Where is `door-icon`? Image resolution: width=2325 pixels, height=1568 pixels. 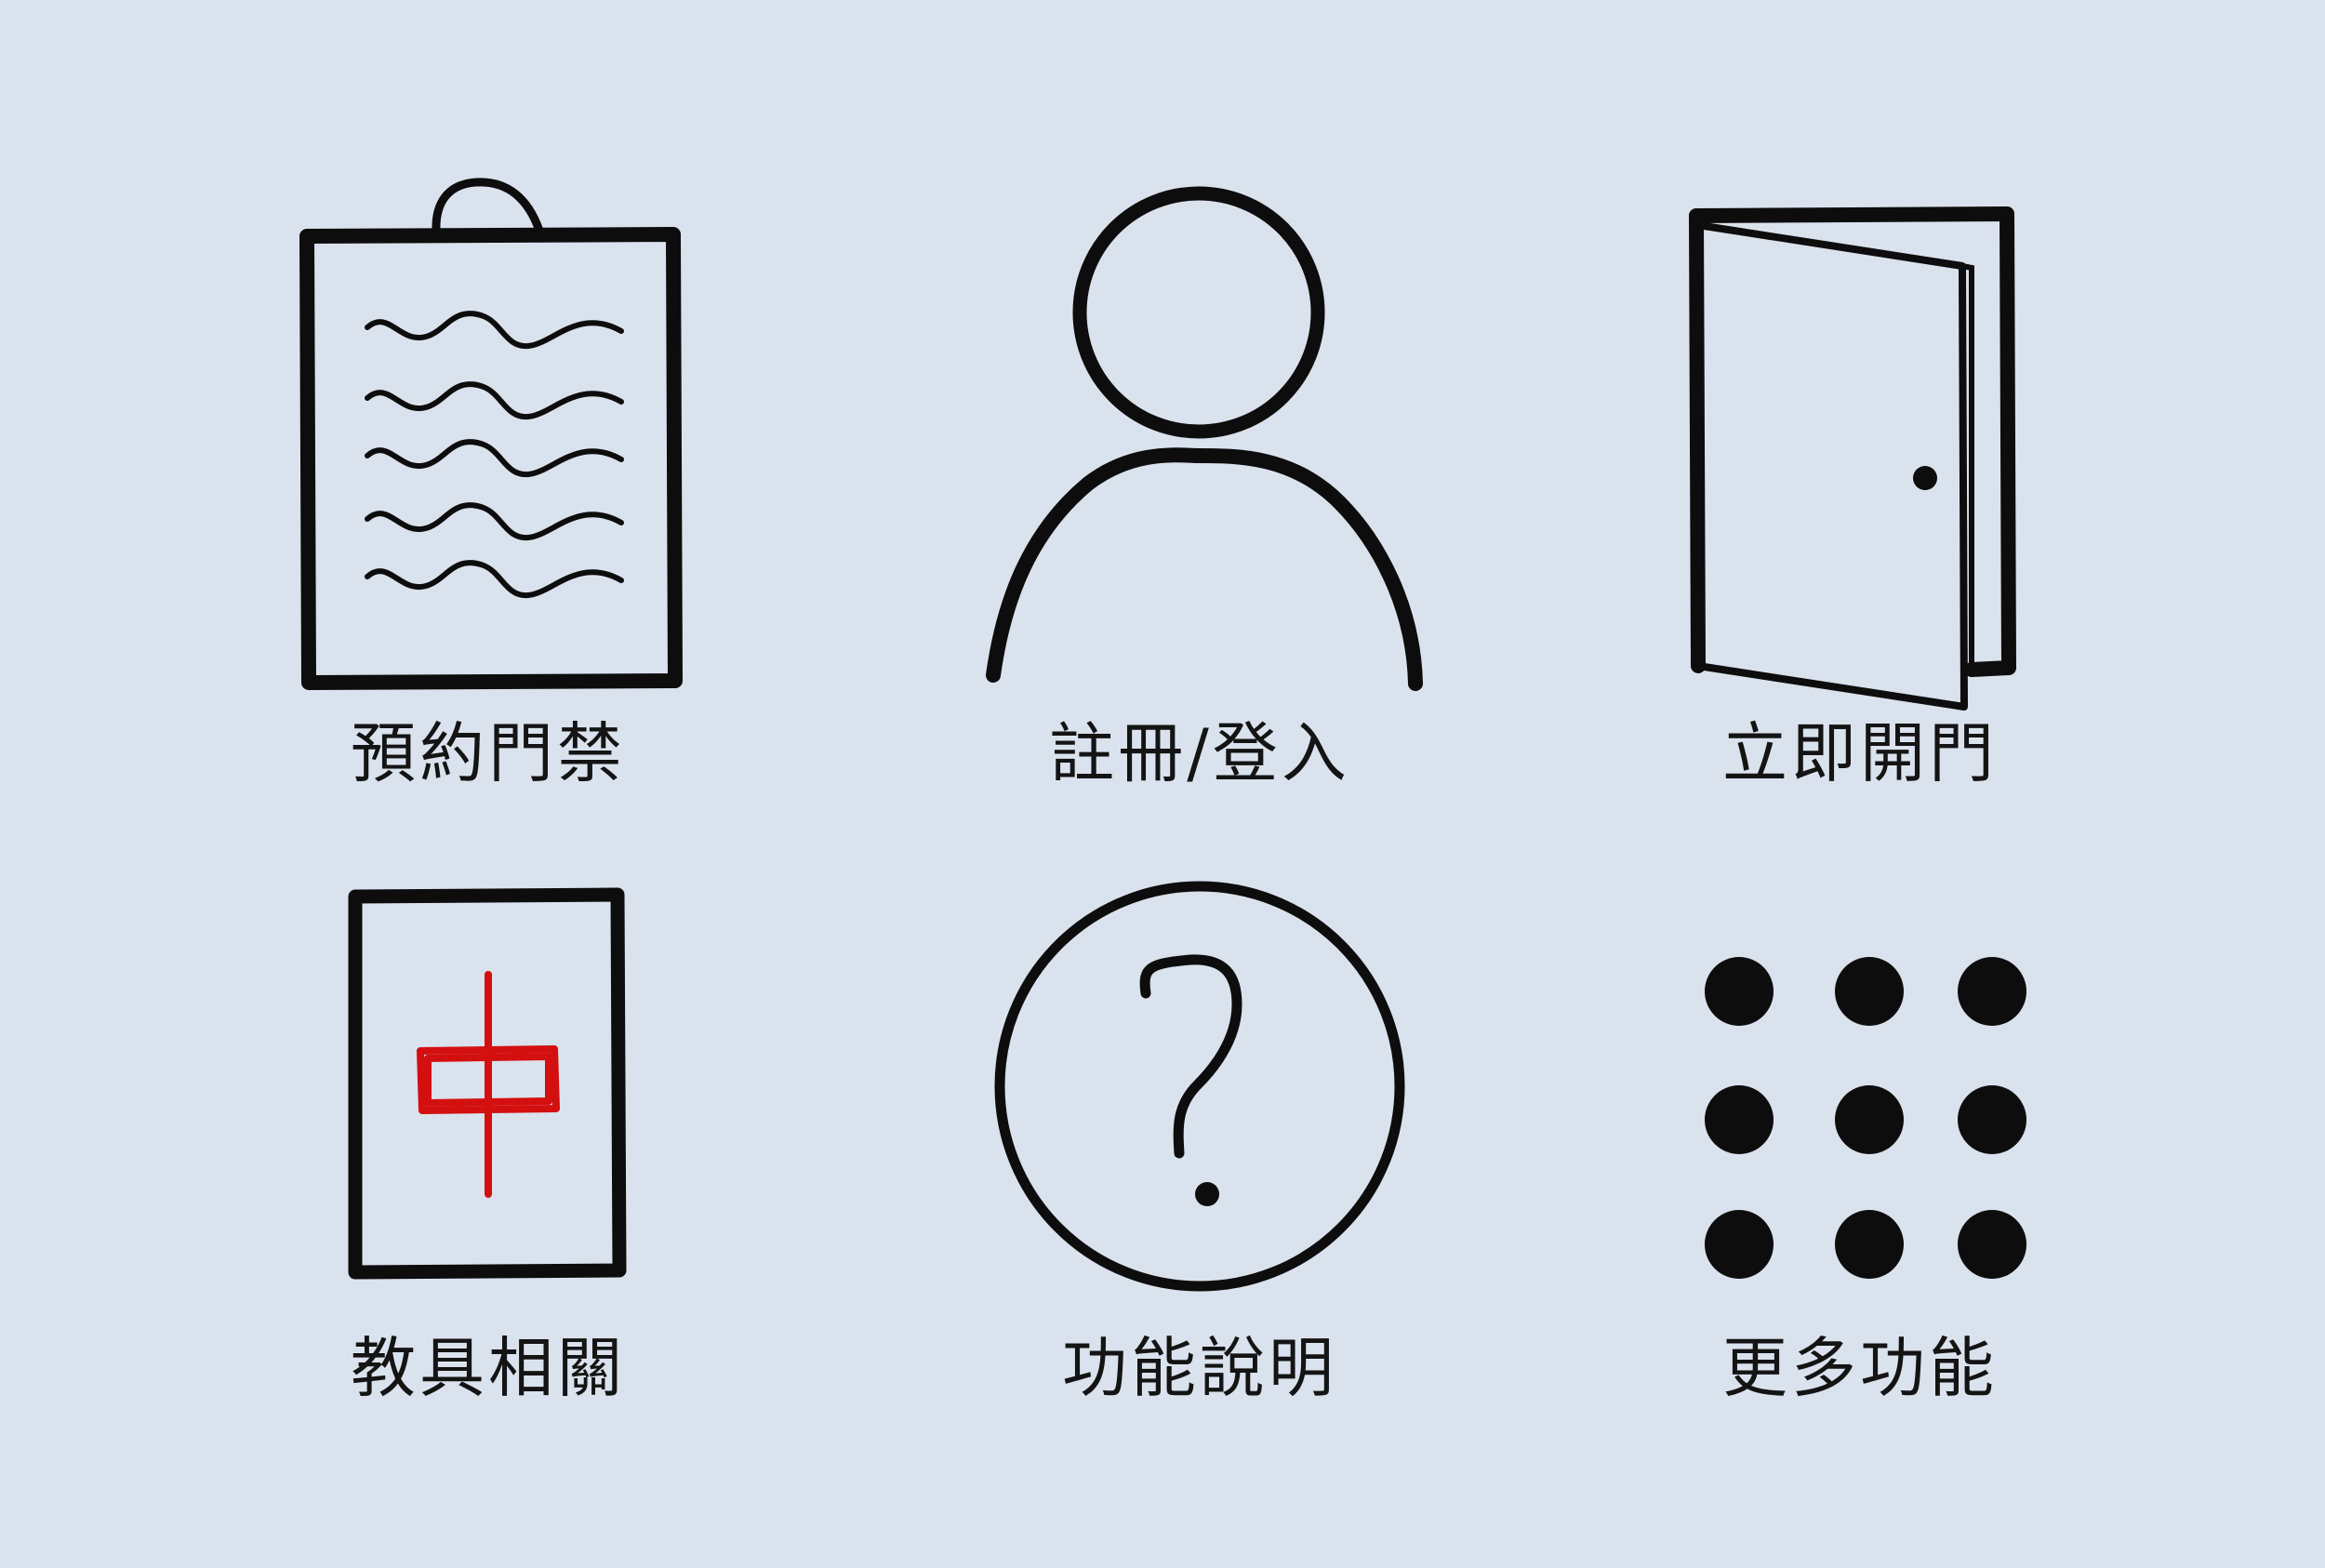
door-icon is located at coordinates (1852, 458).